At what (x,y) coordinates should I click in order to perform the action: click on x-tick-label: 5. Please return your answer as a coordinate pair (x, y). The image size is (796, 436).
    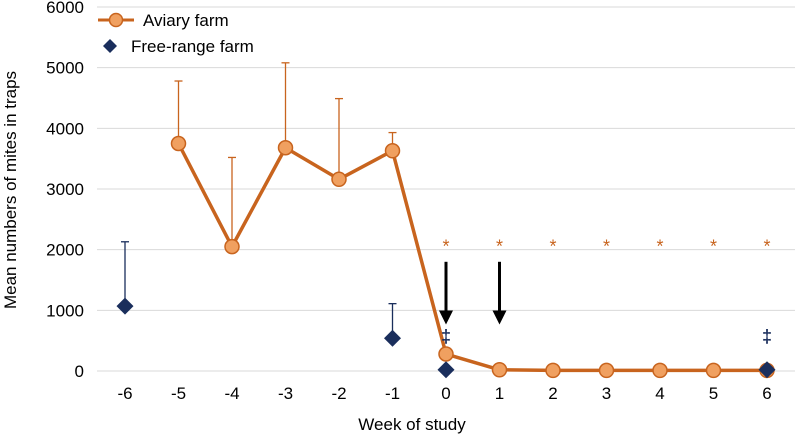
    Looking at the image, I should click on (713, 393).